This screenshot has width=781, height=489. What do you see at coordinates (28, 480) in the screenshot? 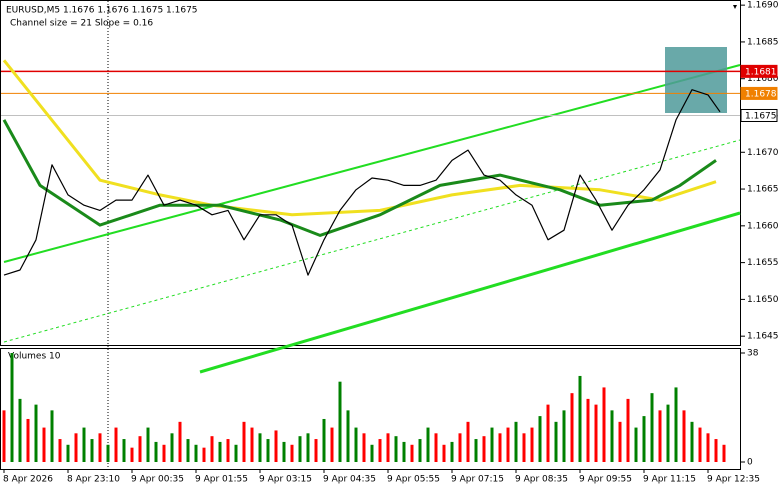
I see `x-tick-label: 8 Apr 2026` at bounding box center [28, 480].